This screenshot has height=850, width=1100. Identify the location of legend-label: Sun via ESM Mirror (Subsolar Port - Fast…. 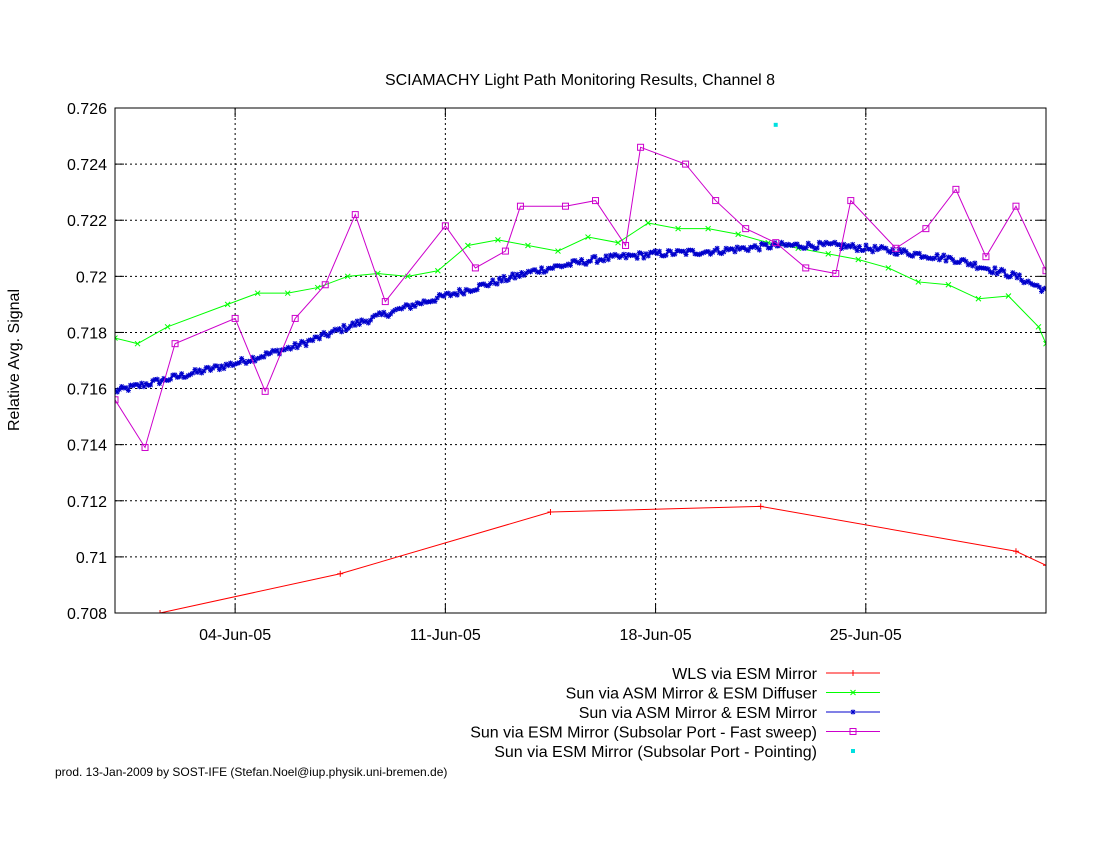
(643, 733).